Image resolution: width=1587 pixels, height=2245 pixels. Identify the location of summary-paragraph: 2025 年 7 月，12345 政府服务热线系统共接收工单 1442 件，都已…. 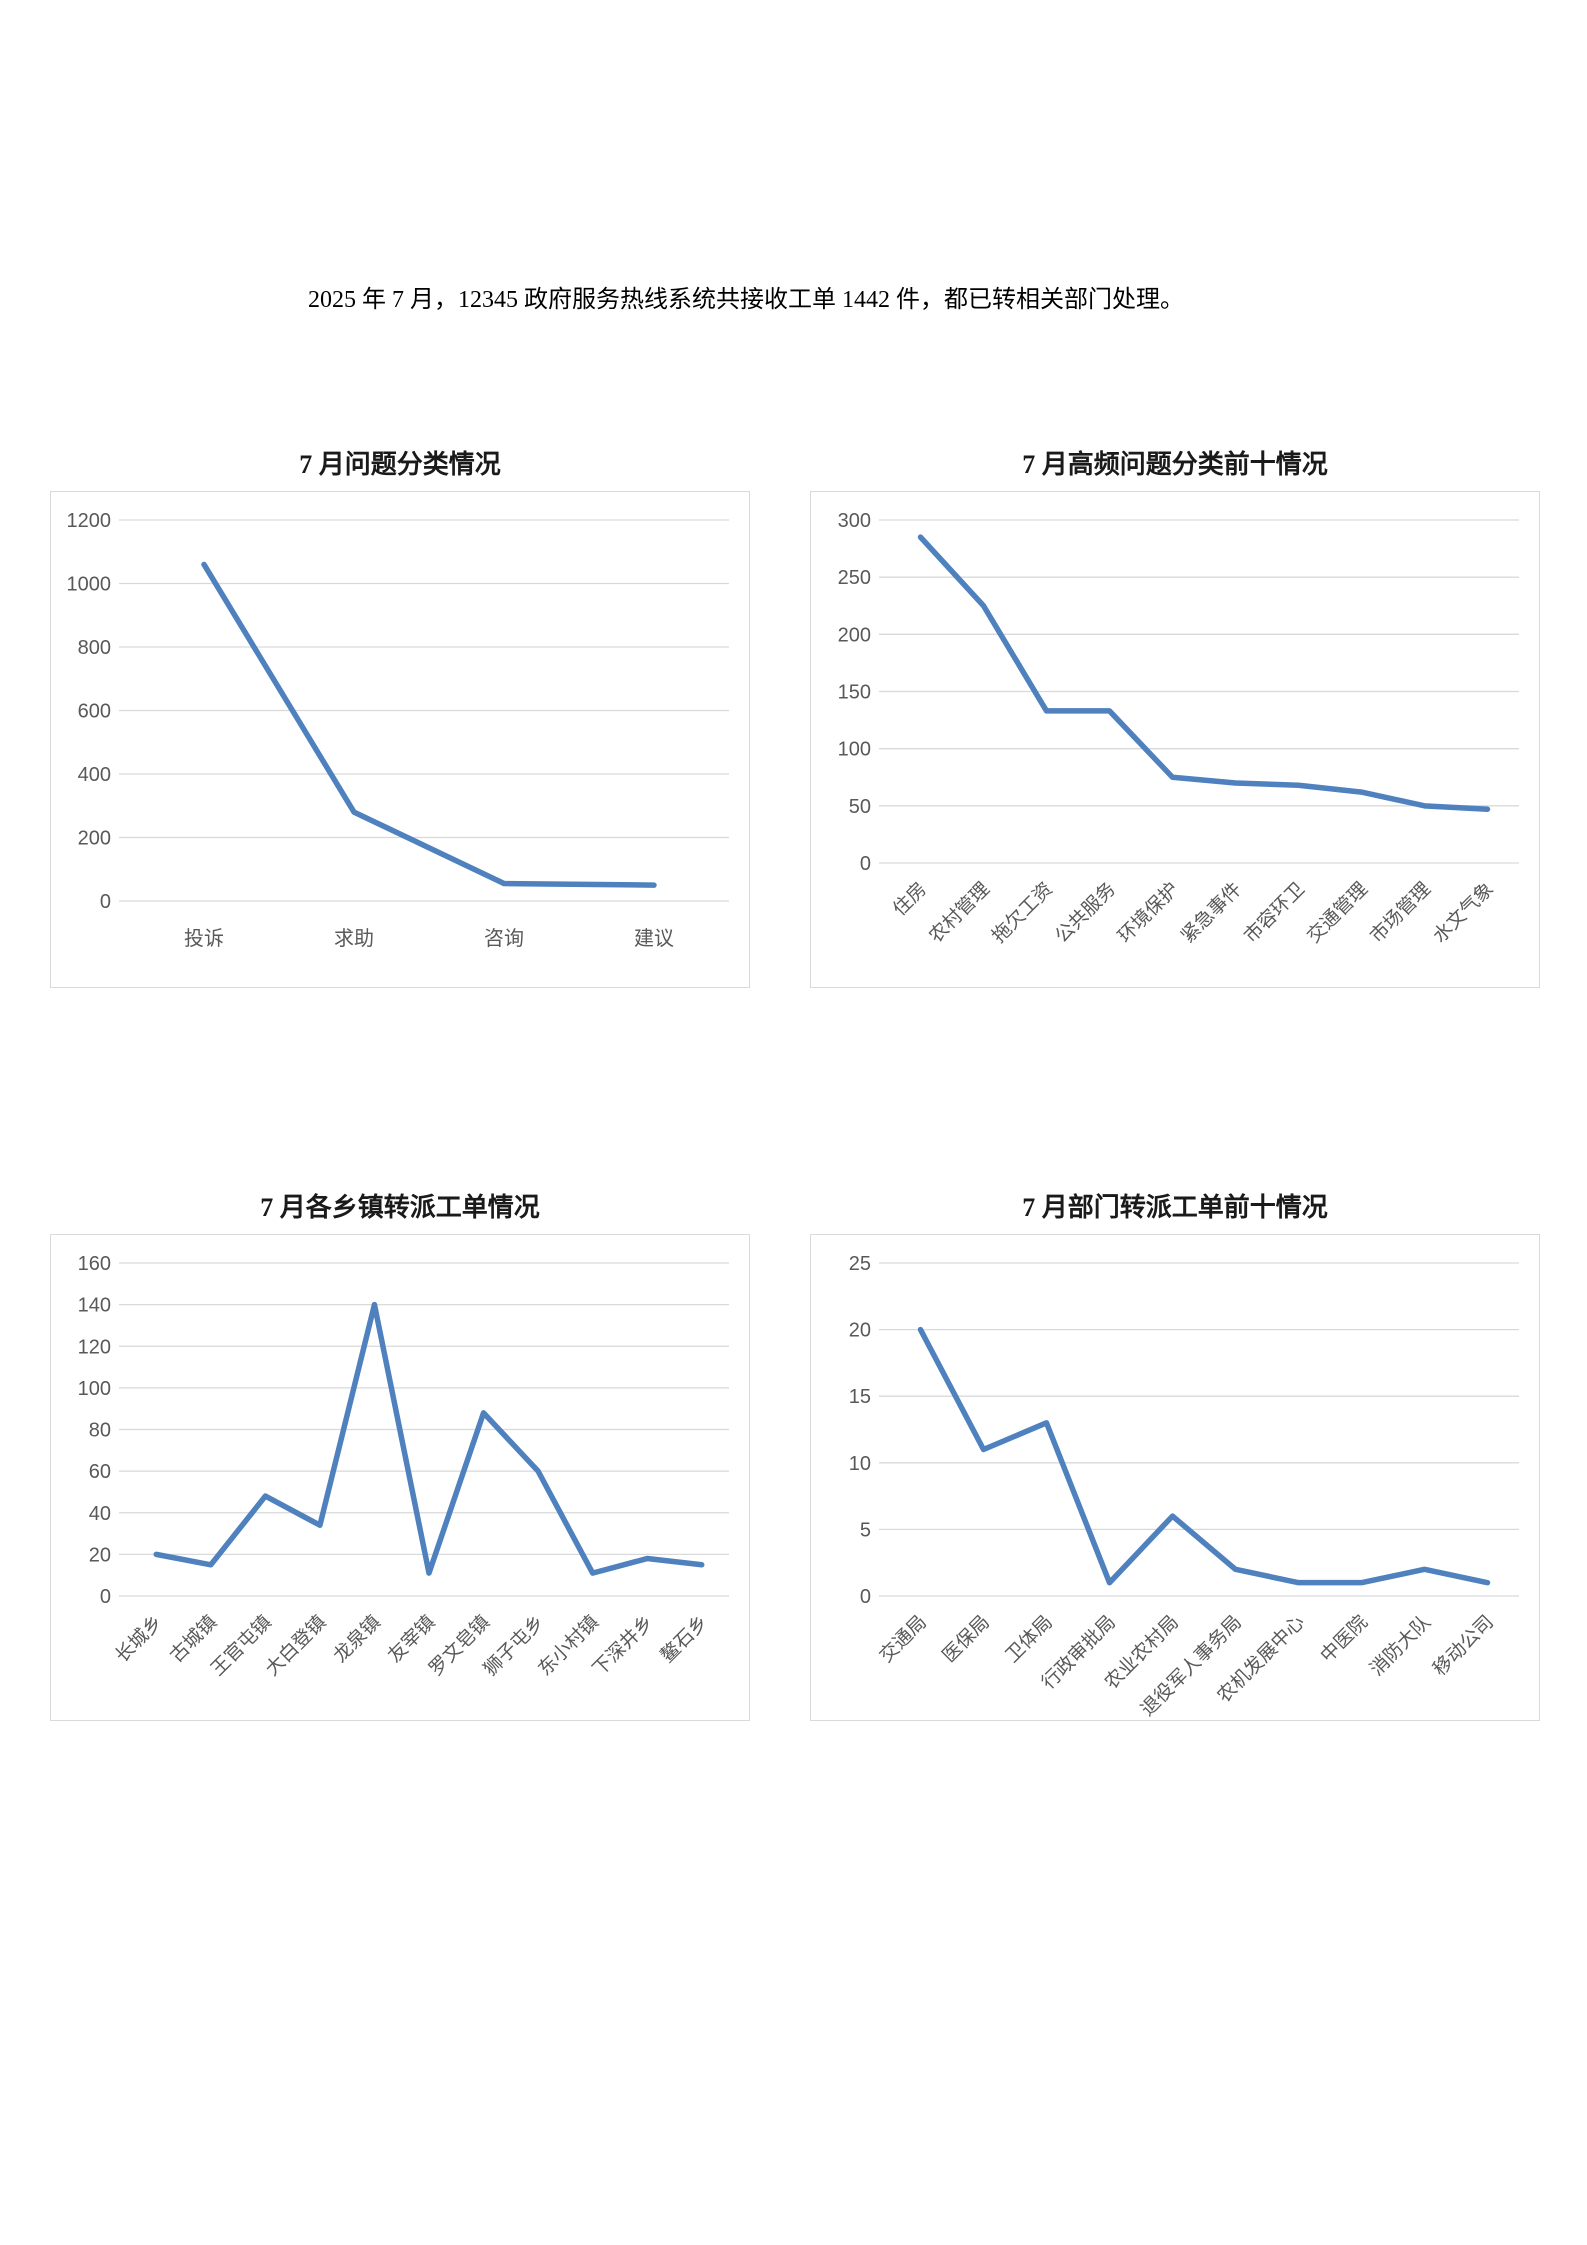
(746, 300).